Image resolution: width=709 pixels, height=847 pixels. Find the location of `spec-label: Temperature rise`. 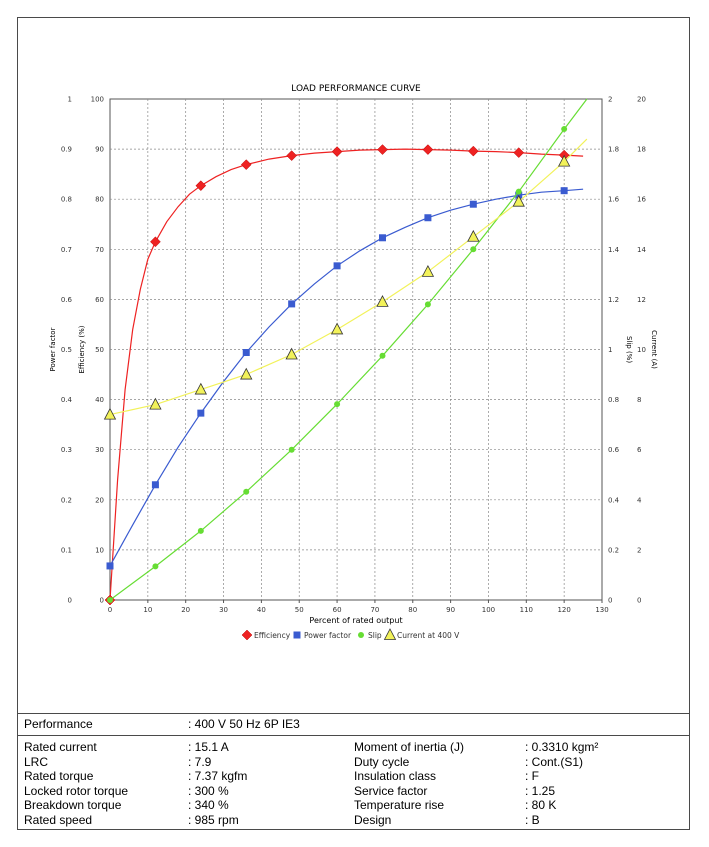

spec-label: Temperature rise is located at coordinates (399, 805).